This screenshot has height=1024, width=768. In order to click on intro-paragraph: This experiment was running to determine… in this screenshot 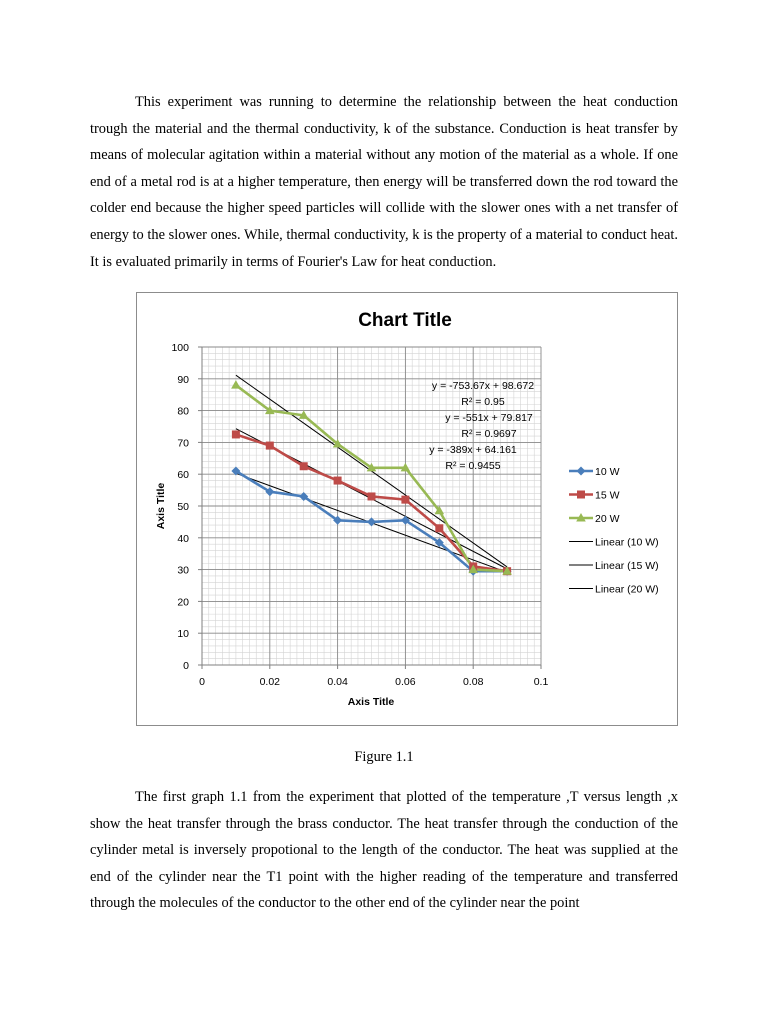, I will do `click(384, 182)`.